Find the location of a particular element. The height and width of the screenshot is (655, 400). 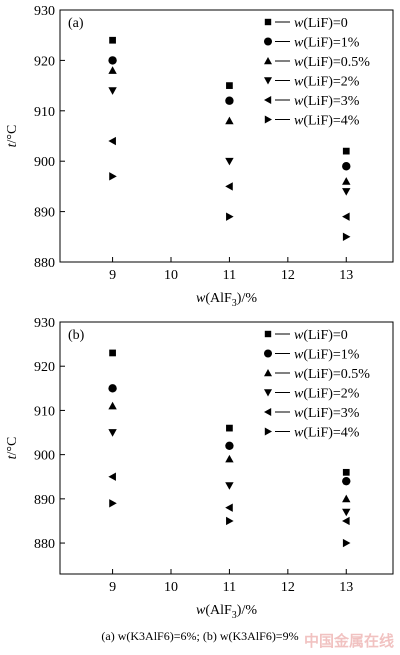

figure-caption: (a) w(K3AlF6)=6%; (b) w(K3AlF6)=9% is located at coordinates (200, 636).